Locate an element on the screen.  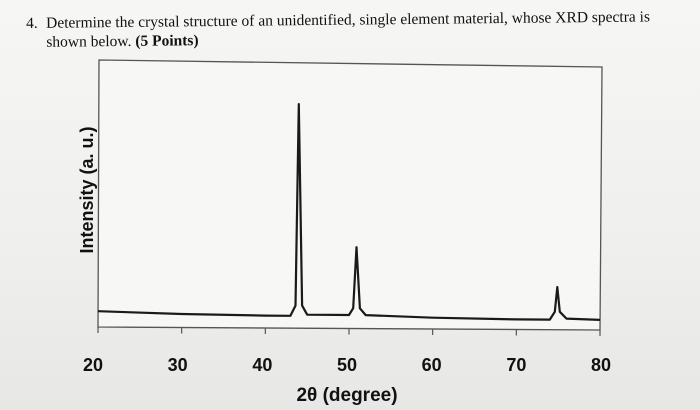
x-tick-label-30: 30 is located at coordinates (178, 365).